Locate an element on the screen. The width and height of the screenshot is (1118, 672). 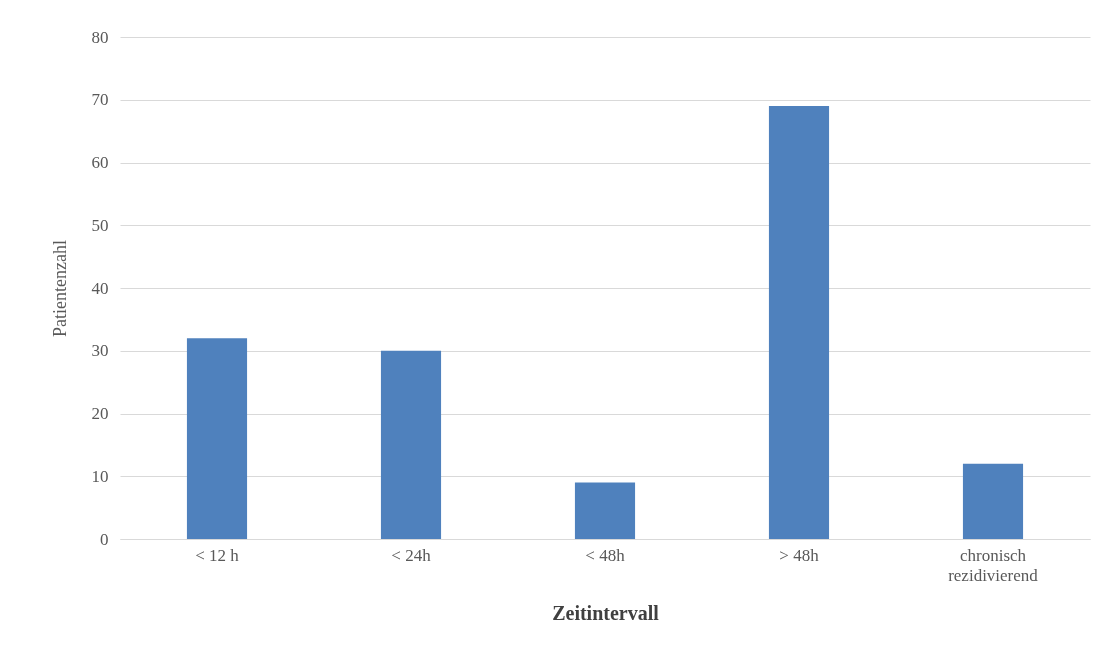
y-tick-label: 10 is located at coordinates (100, 476).